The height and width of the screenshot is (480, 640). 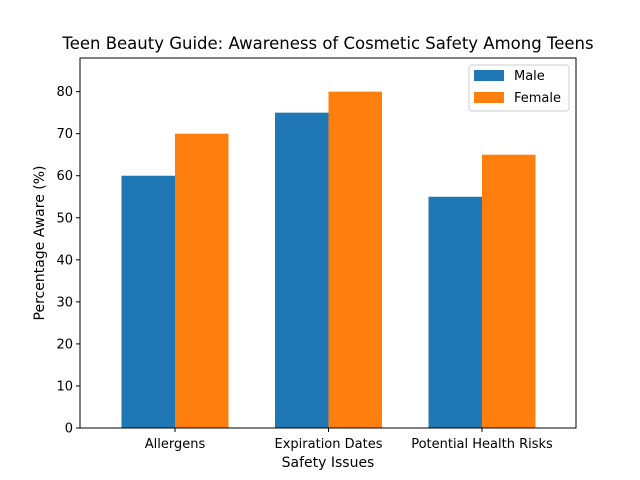 I want to click on y-tick-label: 20, so click(x=64, y=344).